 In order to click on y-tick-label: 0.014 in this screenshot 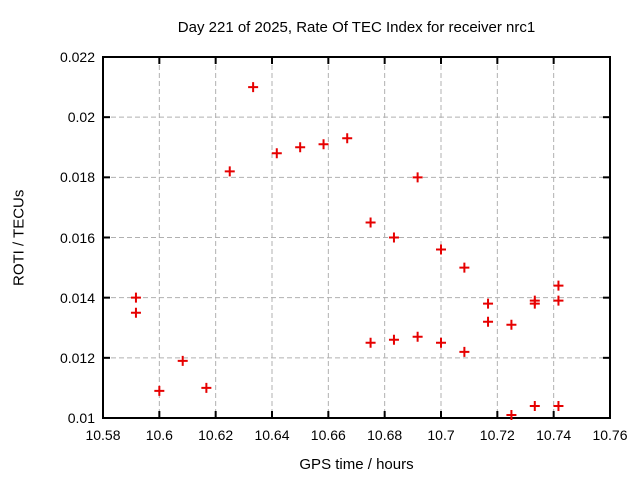, I will do `click(77, 297)`.